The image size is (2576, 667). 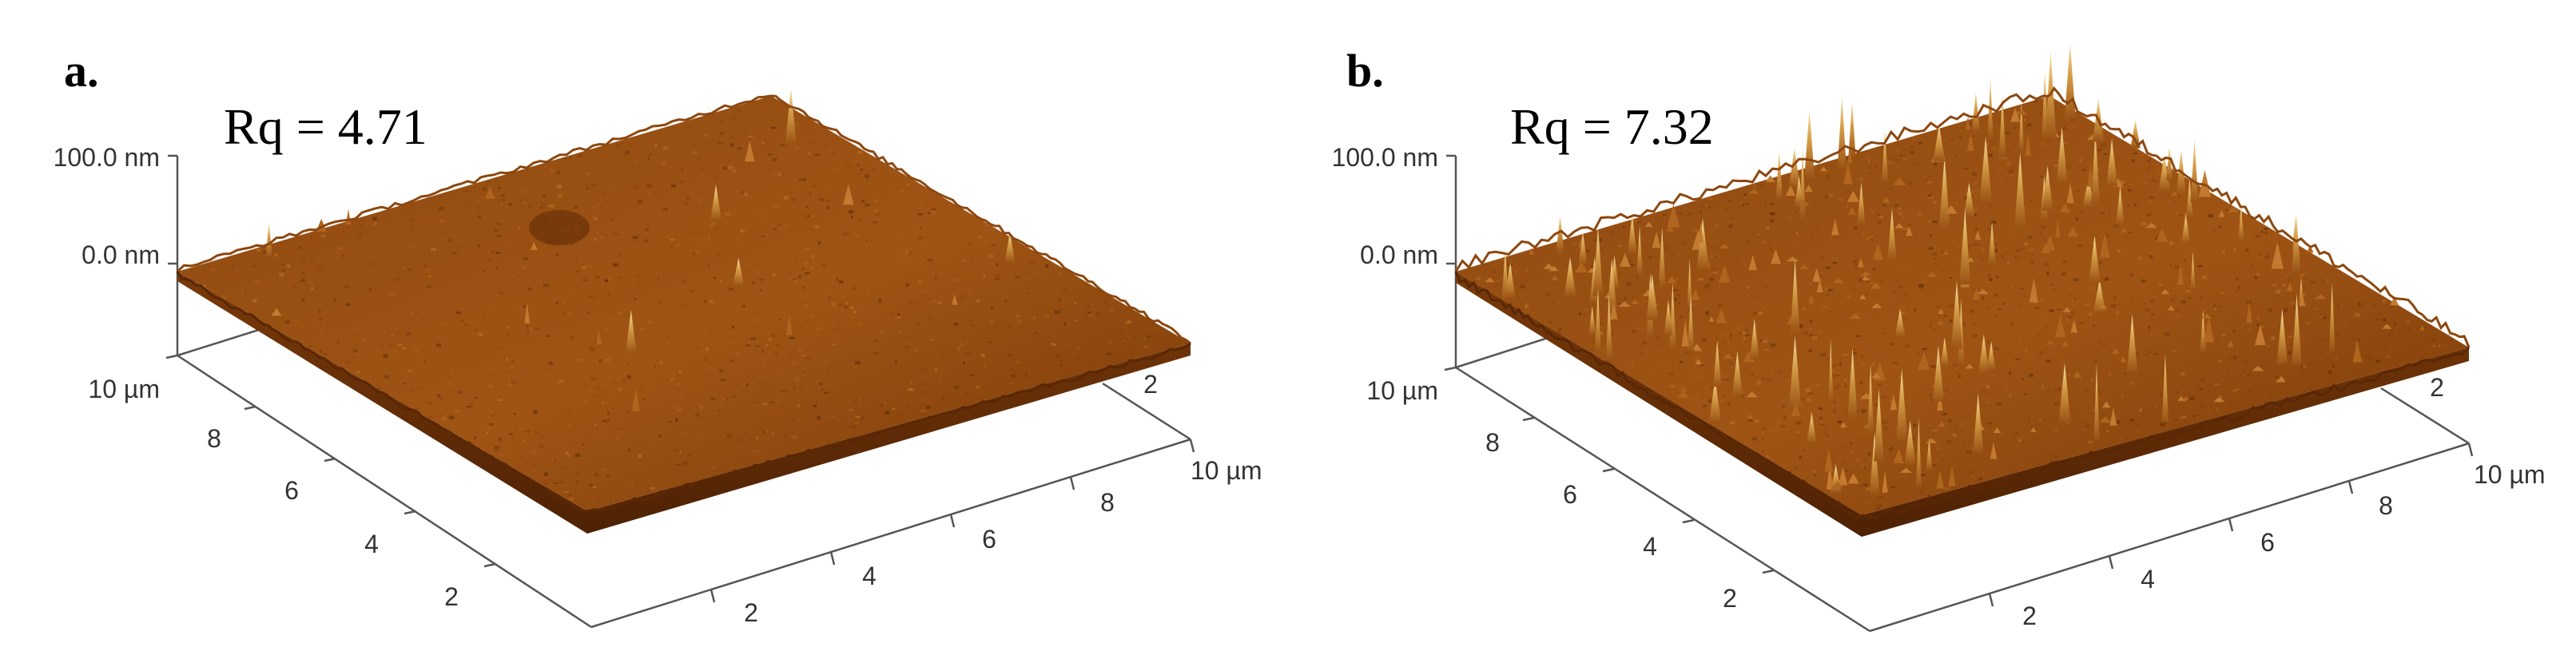 What do you see at coordinates (559, 227) in the screenshot?
I see `surface-pit` at bounding box center [559, 227].